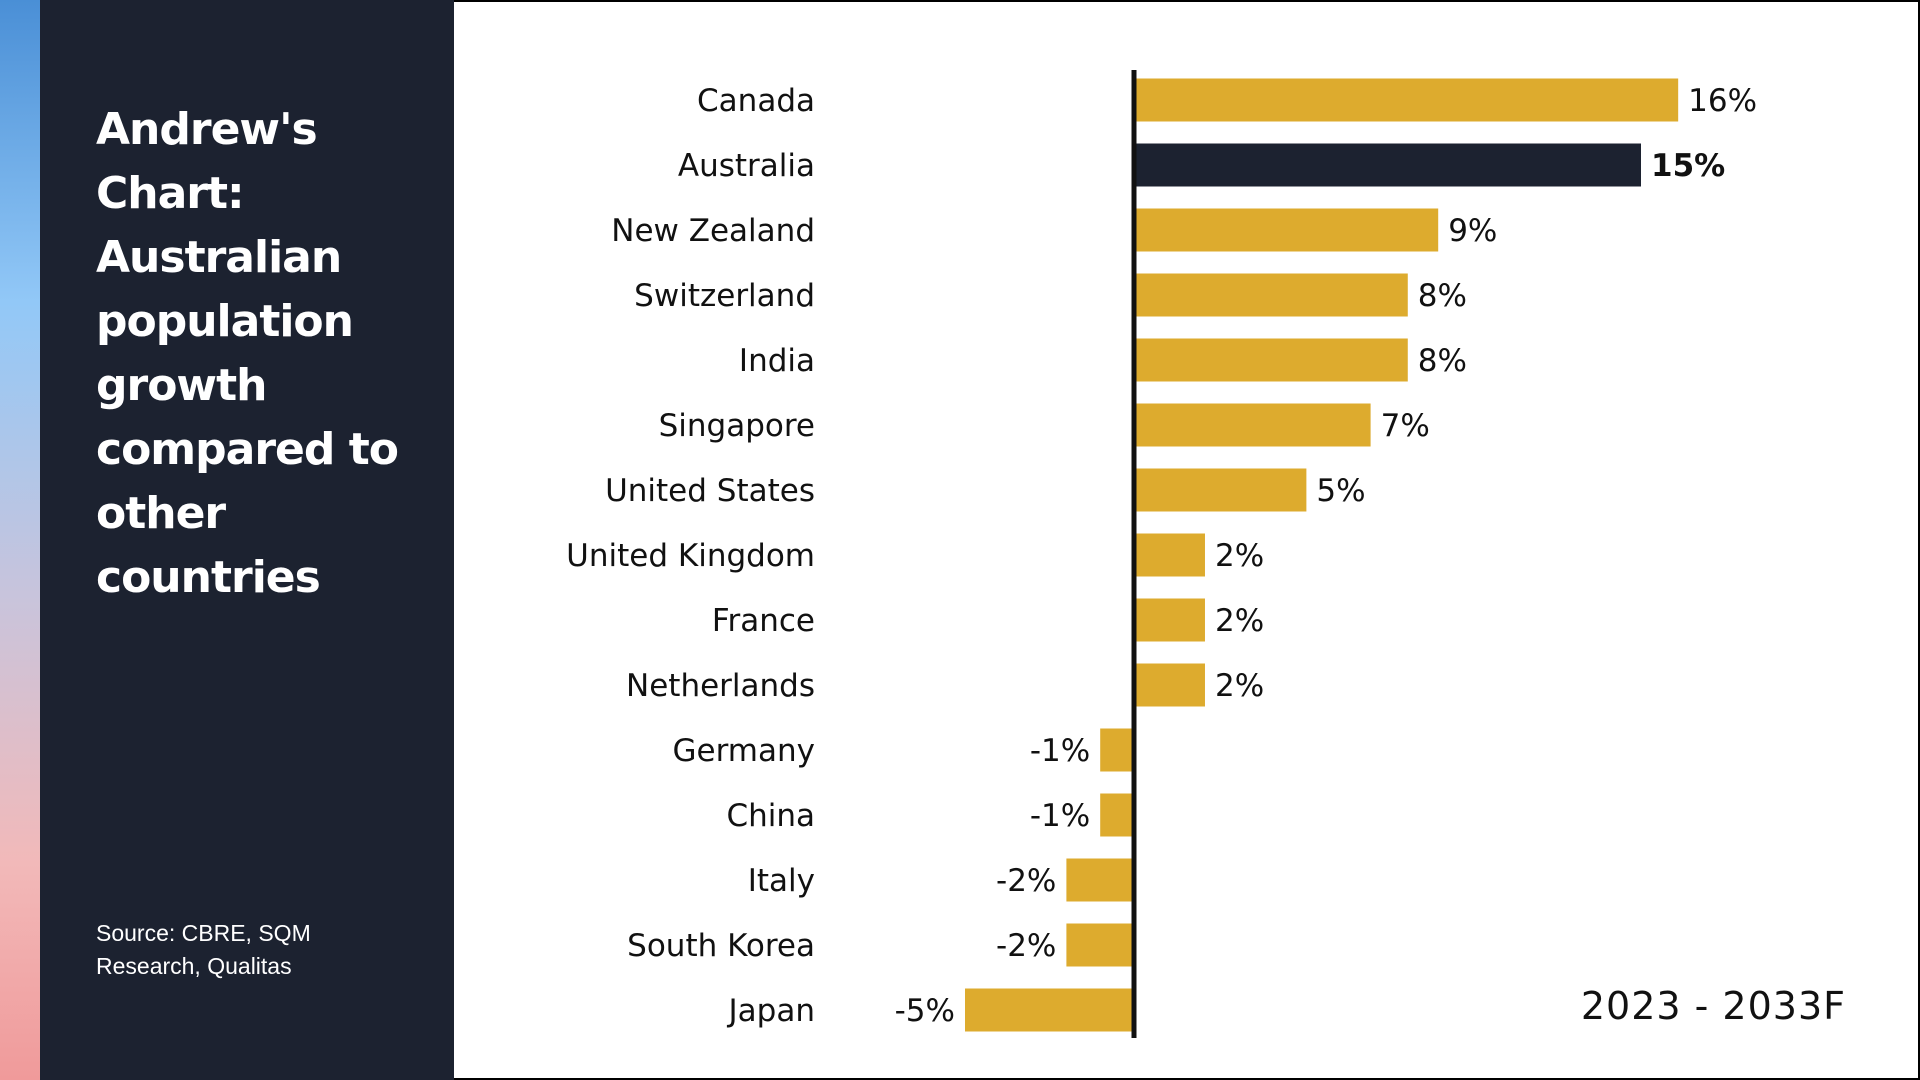 This screenshot has height=1080, width=1920. I want to click on value-label-india: 8%, so click(1442, 361).